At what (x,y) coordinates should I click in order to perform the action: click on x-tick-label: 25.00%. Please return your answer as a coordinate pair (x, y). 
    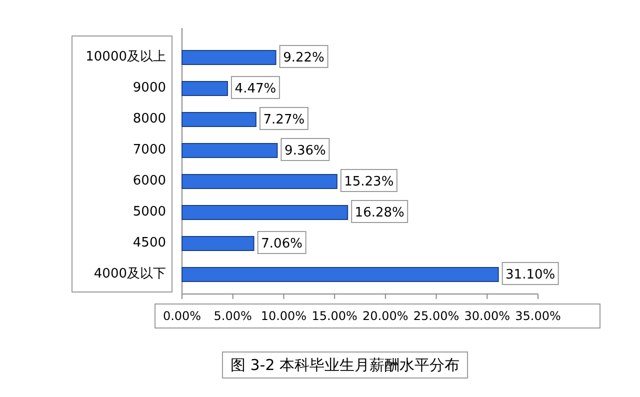
    Looking at the image, I should click on (436, 316).